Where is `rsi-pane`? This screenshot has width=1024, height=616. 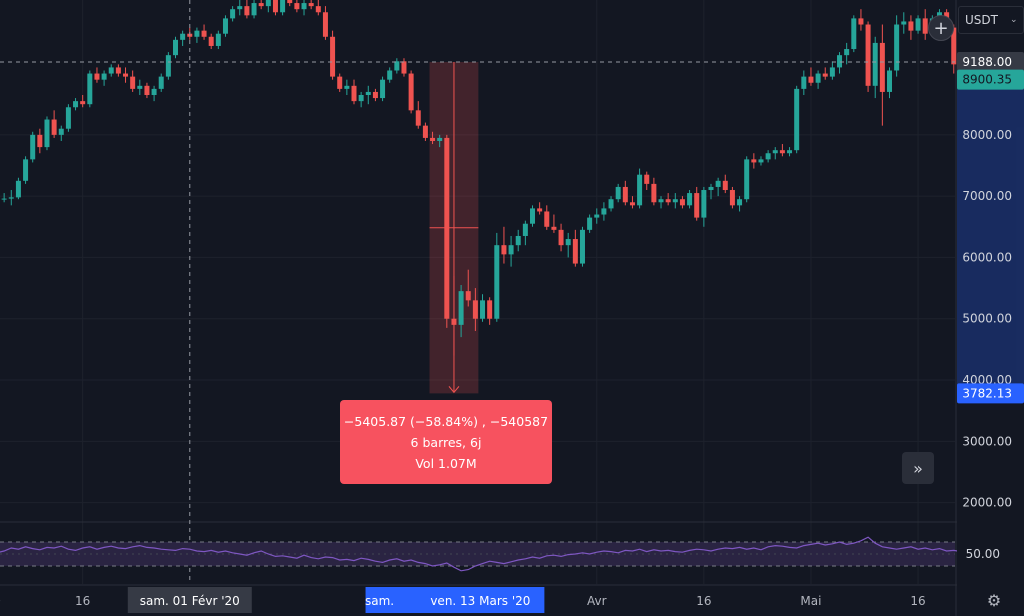
rsi-pane is located at coordinates (495, 554).